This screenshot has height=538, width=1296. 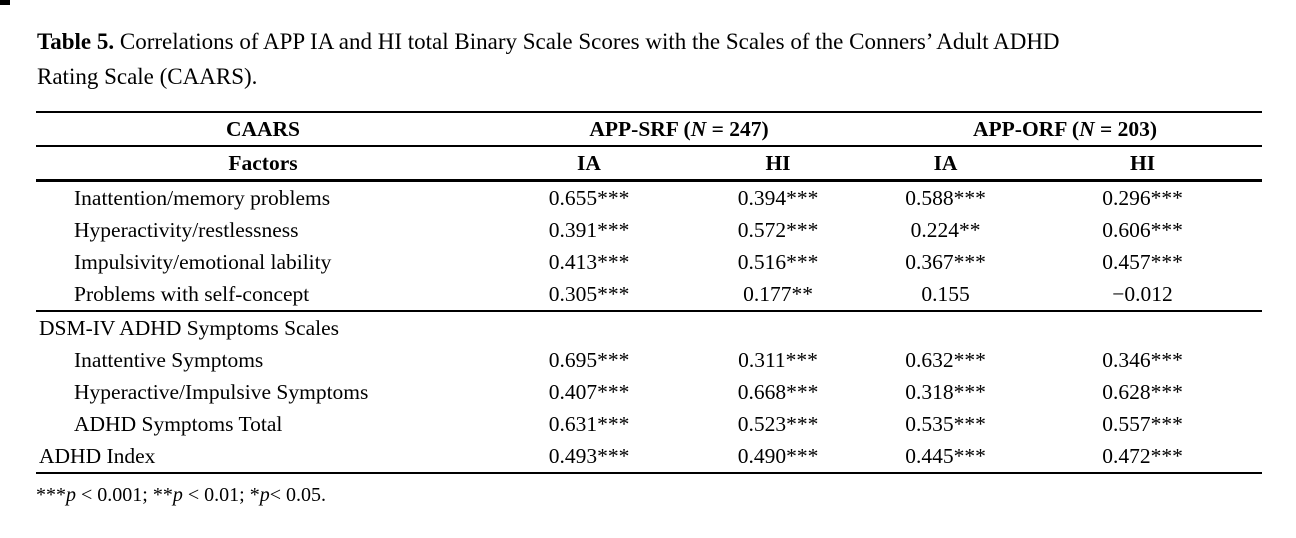 What do you see at coordinates (778, 164) in the screenshot?
I see `subheader-hi-srf: HI` at bounding box center [778, 164].